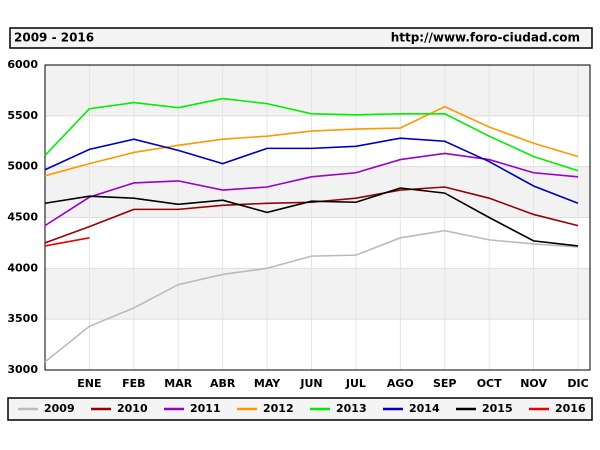 The width and height of the screenshot is (600, 450). What do you see at coordinates (22, 166) in the screenshot?
I see `y-tick-label: 5000` at bounding box center [22, 166].